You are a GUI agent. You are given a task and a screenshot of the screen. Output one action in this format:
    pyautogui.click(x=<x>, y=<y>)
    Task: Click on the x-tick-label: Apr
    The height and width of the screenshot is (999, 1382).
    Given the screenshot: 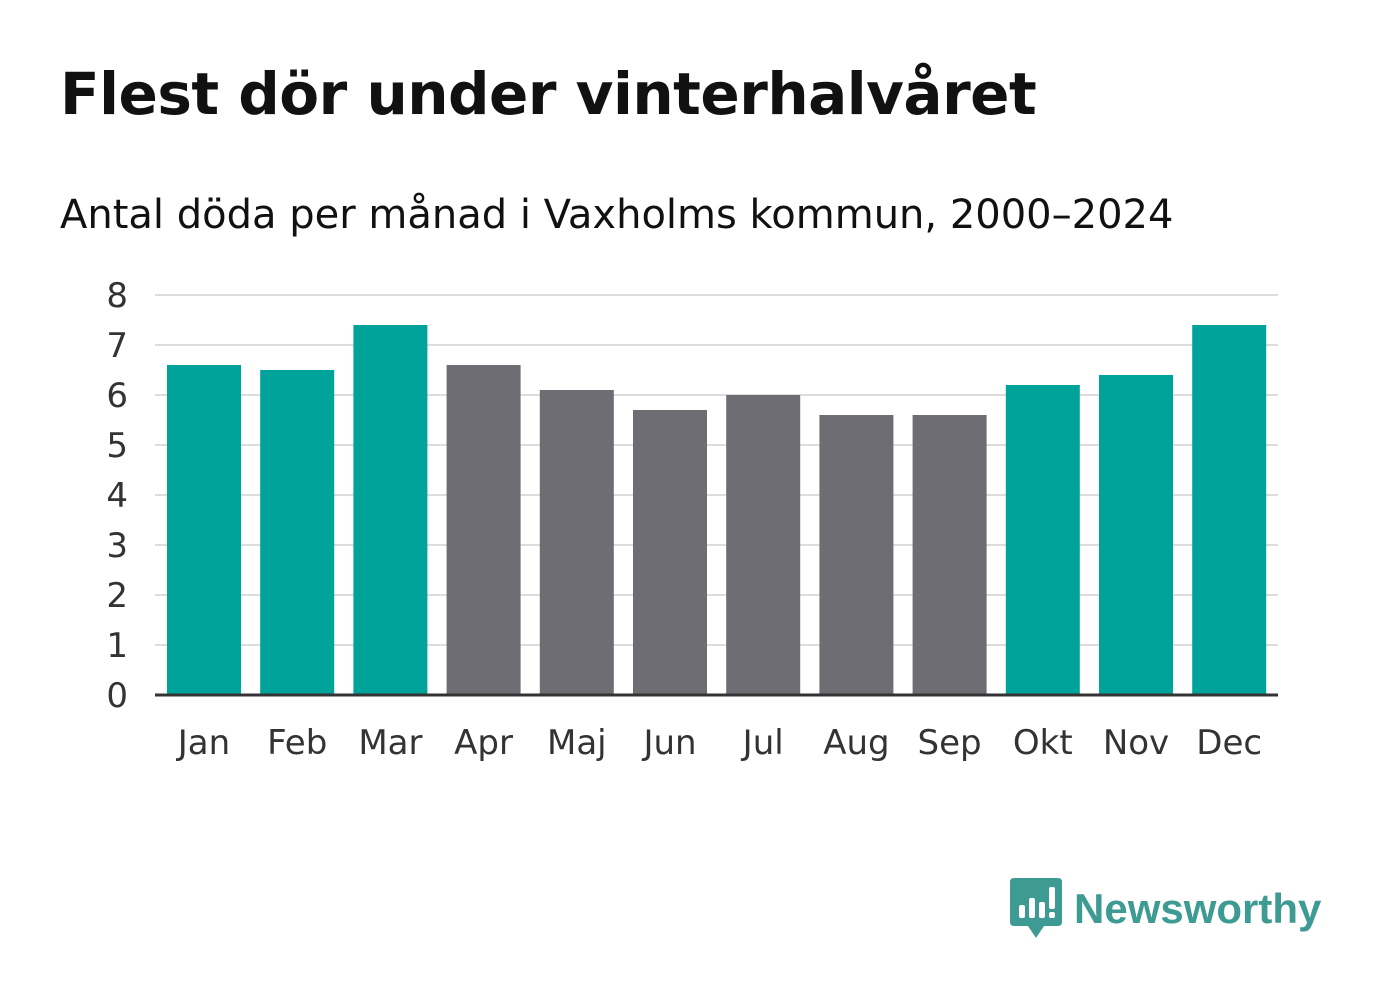 What is the action you would take?
    pyautogui.click(x=483, y=743)
    